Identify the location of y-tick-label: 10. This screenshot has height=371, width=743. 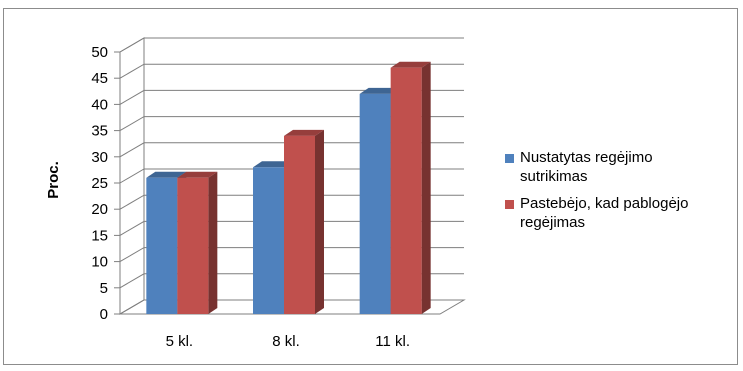
(99, 262).